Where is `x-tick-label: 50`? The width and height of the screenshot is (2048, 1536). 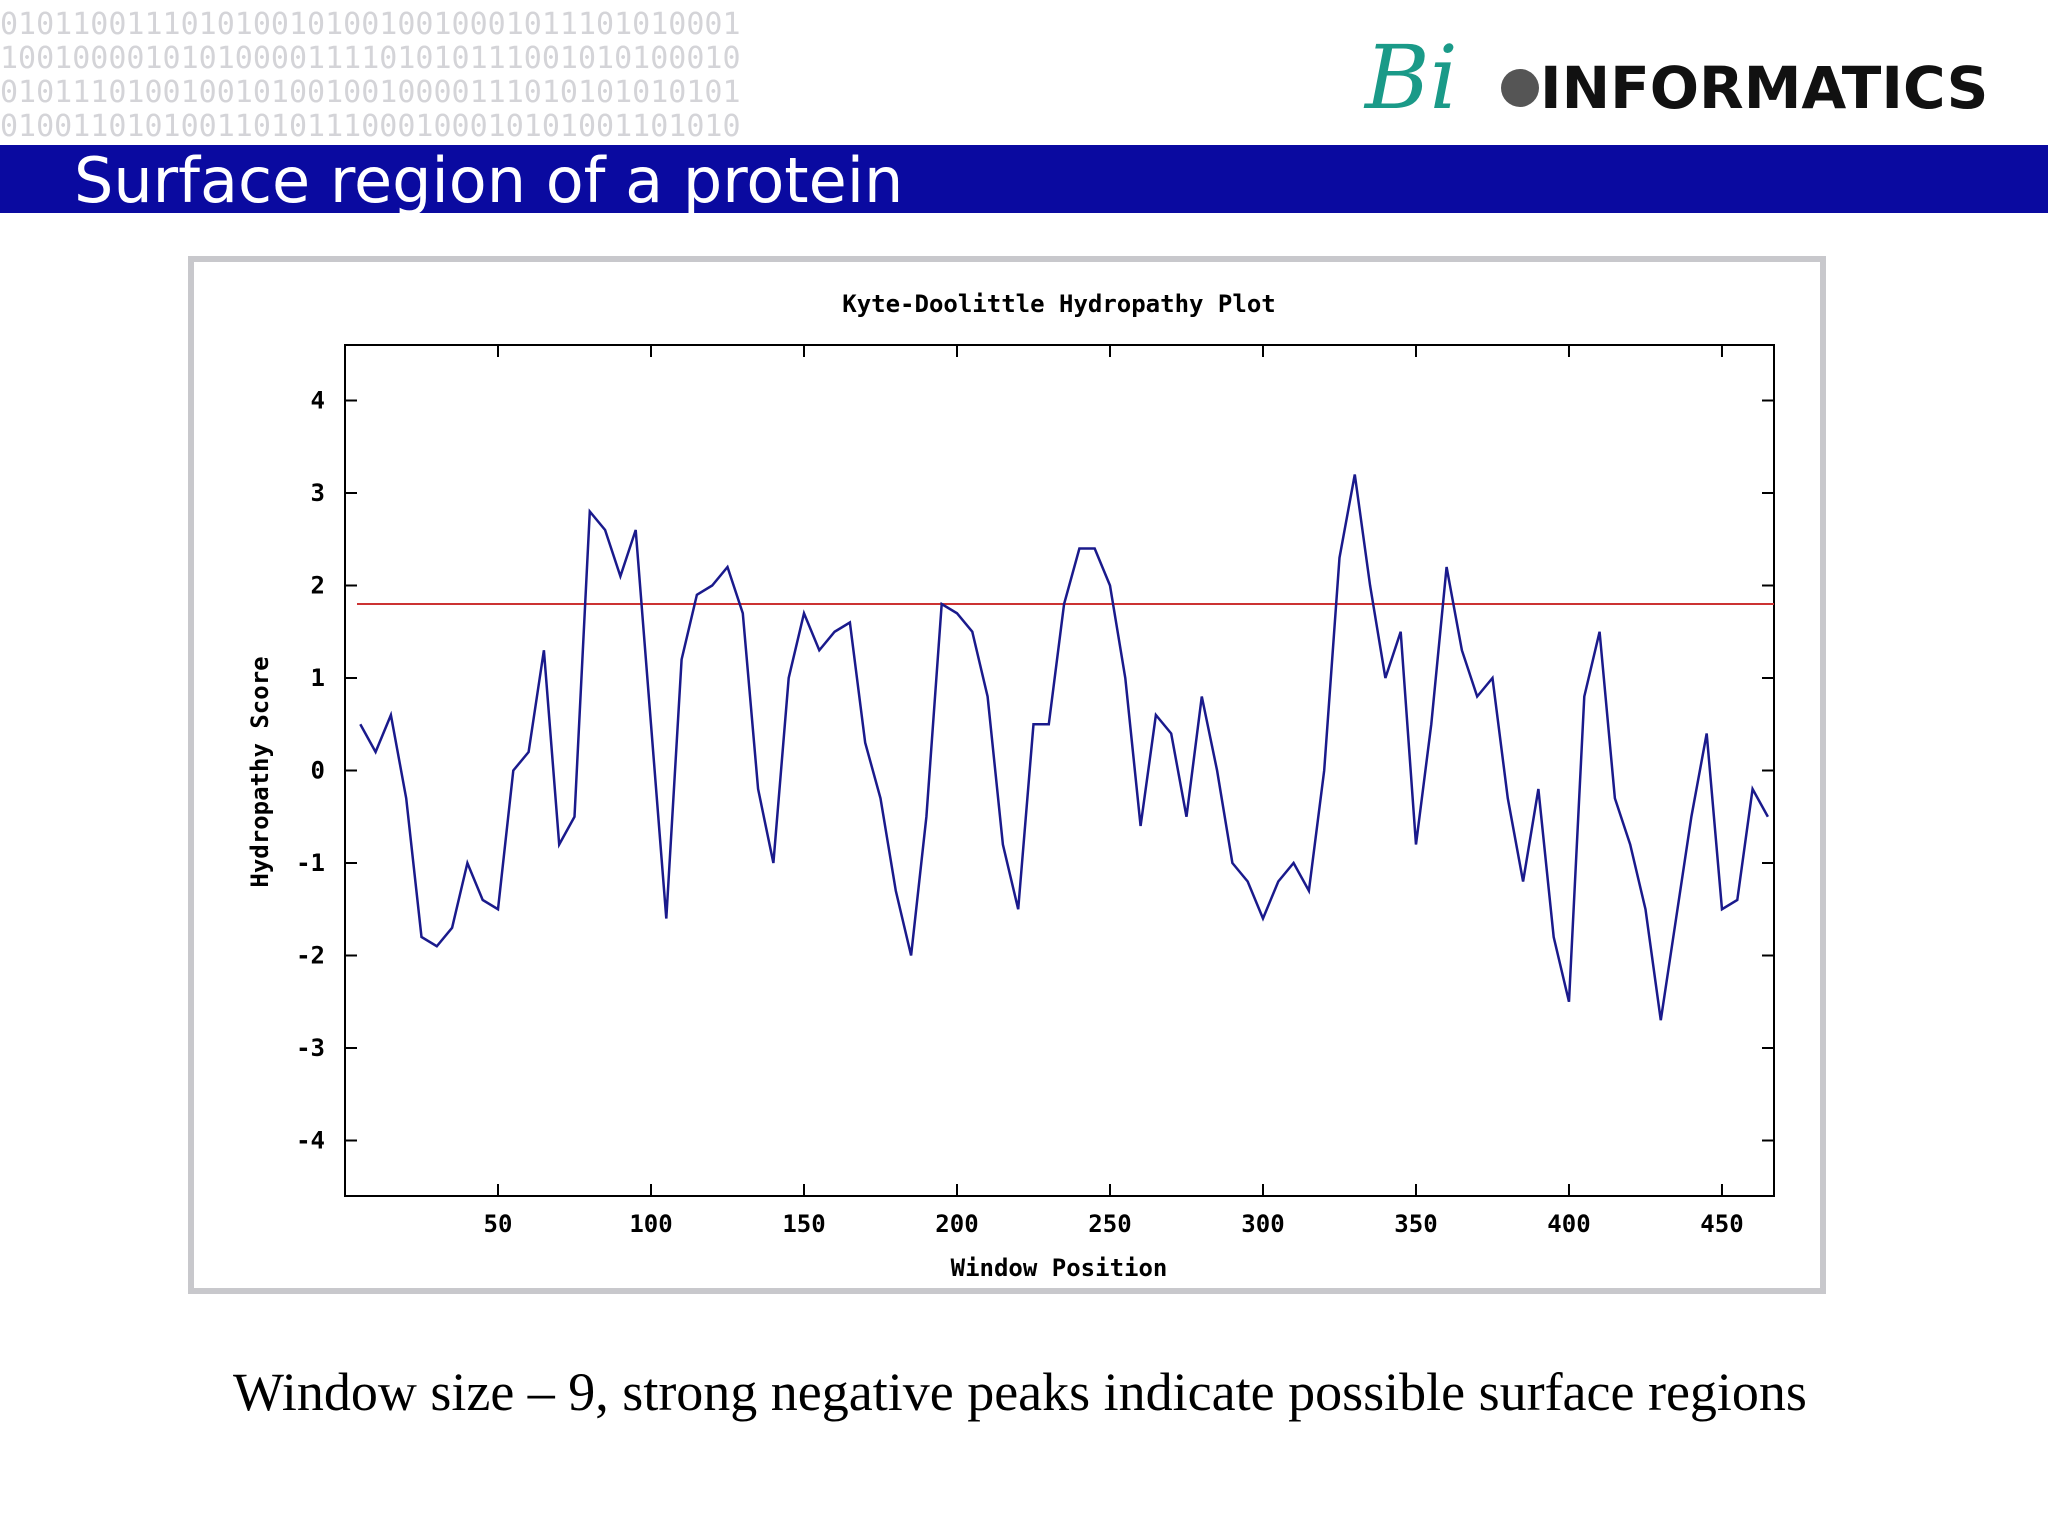 x-tick-label: 50 is located at coordinates (498, 1224).